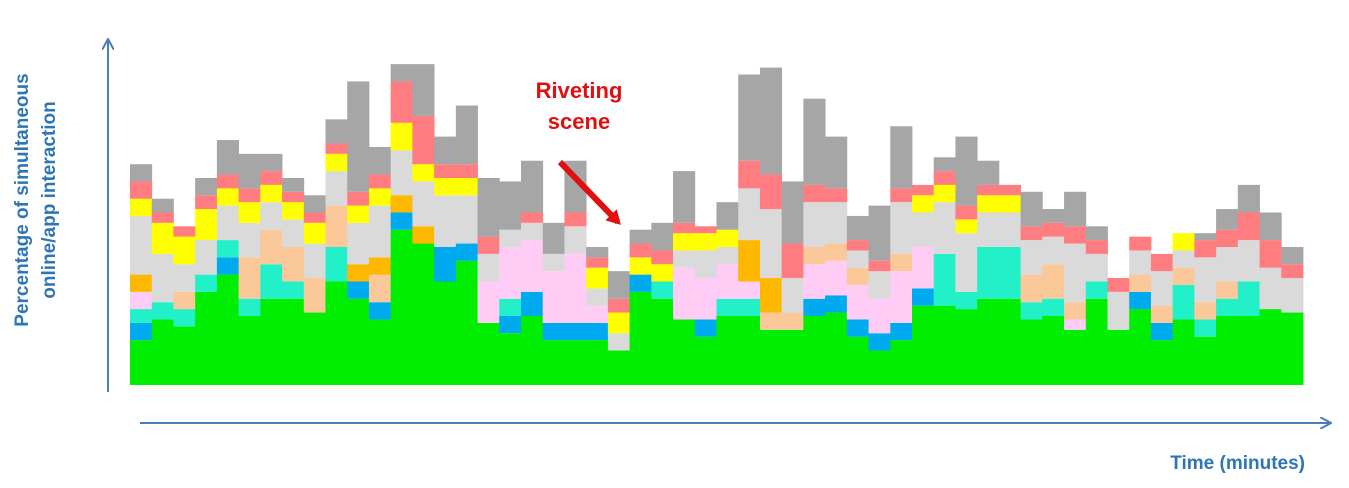 This screenshot has width=1349, height=488. I want to click on annotation-arrow, so click(589, 192).